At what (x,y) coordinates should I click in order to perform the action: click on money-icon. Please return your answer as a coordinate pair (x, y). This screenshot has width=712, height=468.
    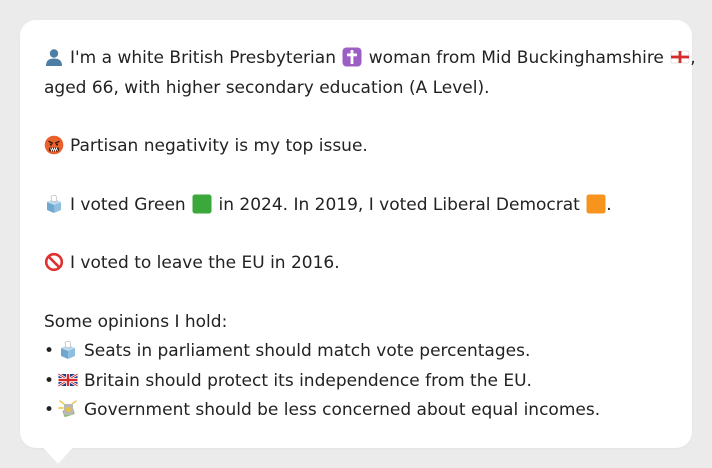
    Looking at the image, I should click on (67, 409).